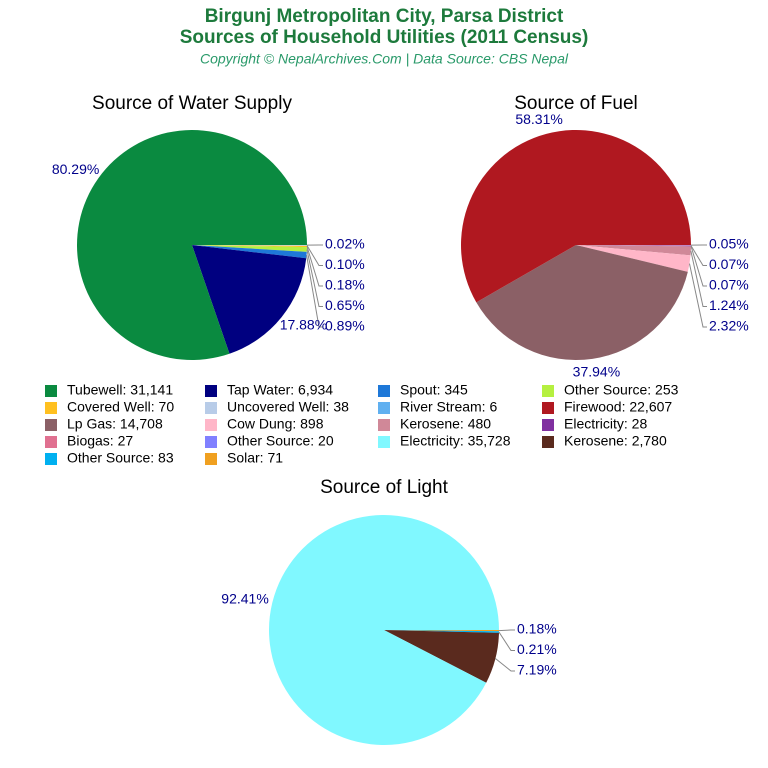  What do you see at coordinates (621, 390) in the screenshot?
I see `legend-label: Other Source: 253` at bounding box center [621, 390].